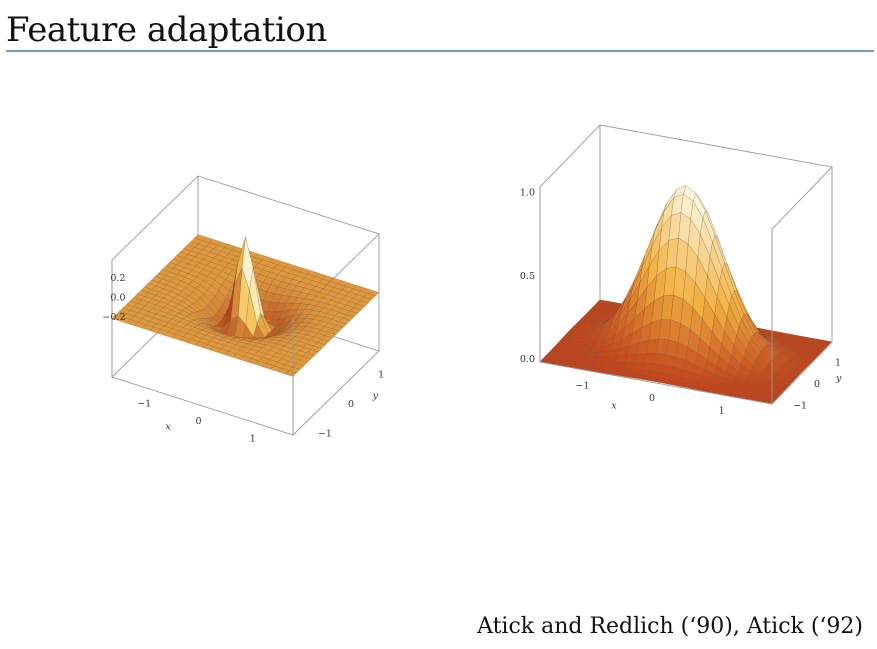 The width and height of the screenshot is (877, 649). I want to click on slide-title: Feature adaptation, so click(166, 30).